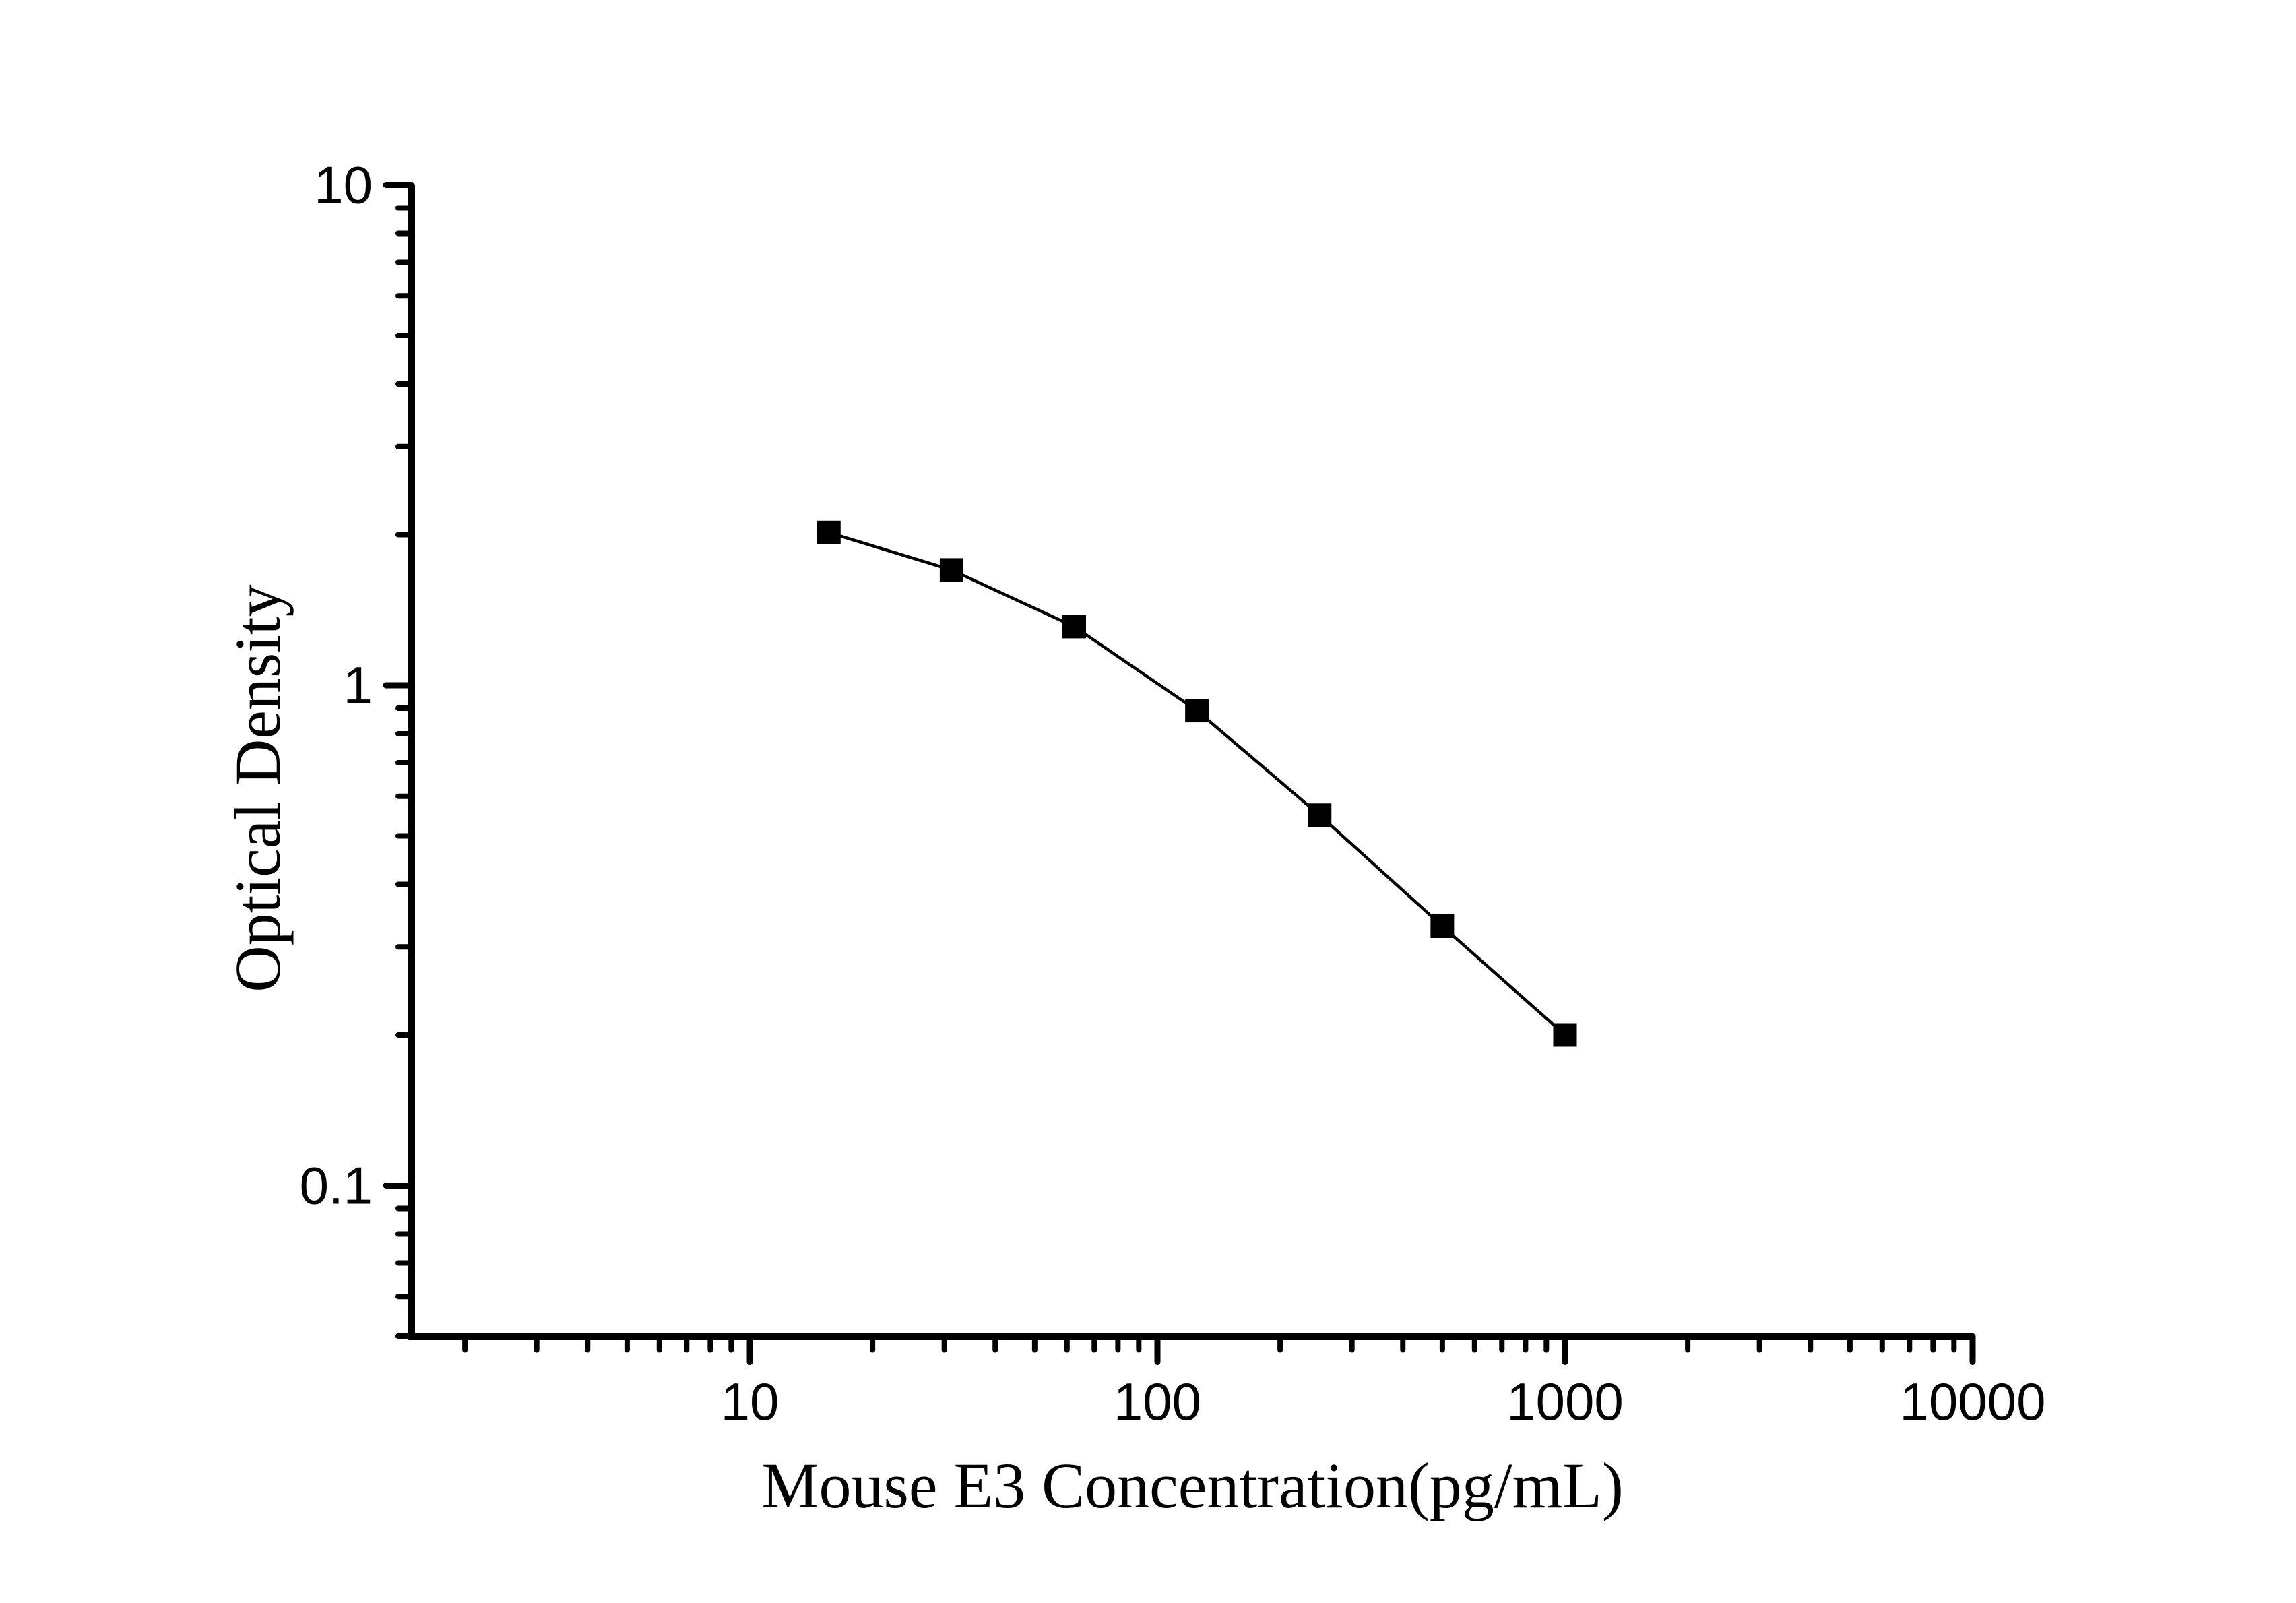 Image resolution: width=2296 pixels, height=1603 pixels. I want to click on x-tick-label: 1000, so click(1565, 1401).